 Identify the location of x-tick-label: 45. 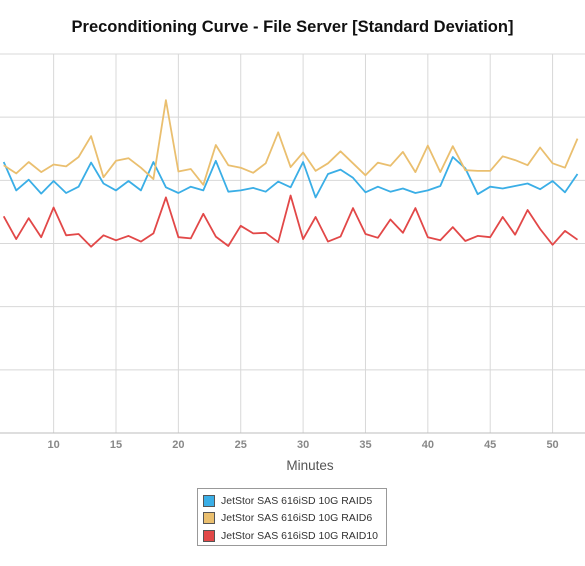
(490, 445).